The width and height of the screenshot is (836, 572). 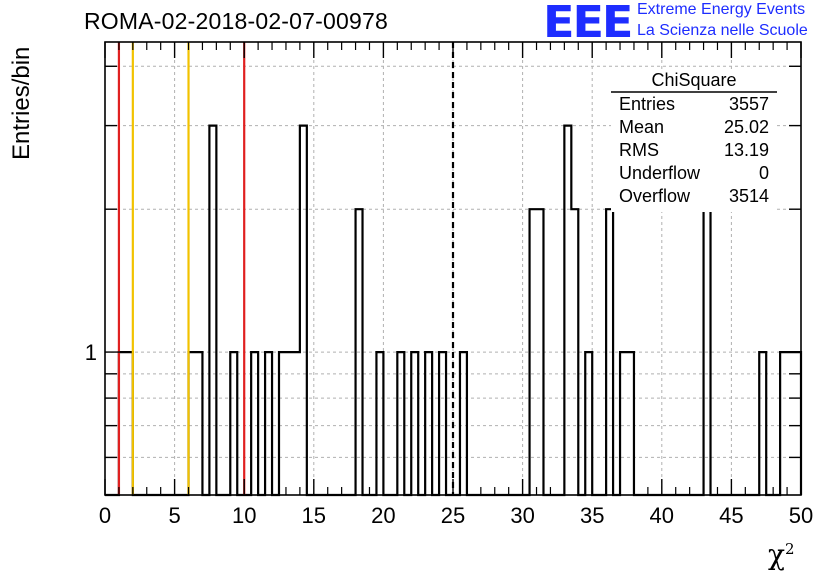 I want to click on x-tick-label: 25, so click(x=453, y=515).